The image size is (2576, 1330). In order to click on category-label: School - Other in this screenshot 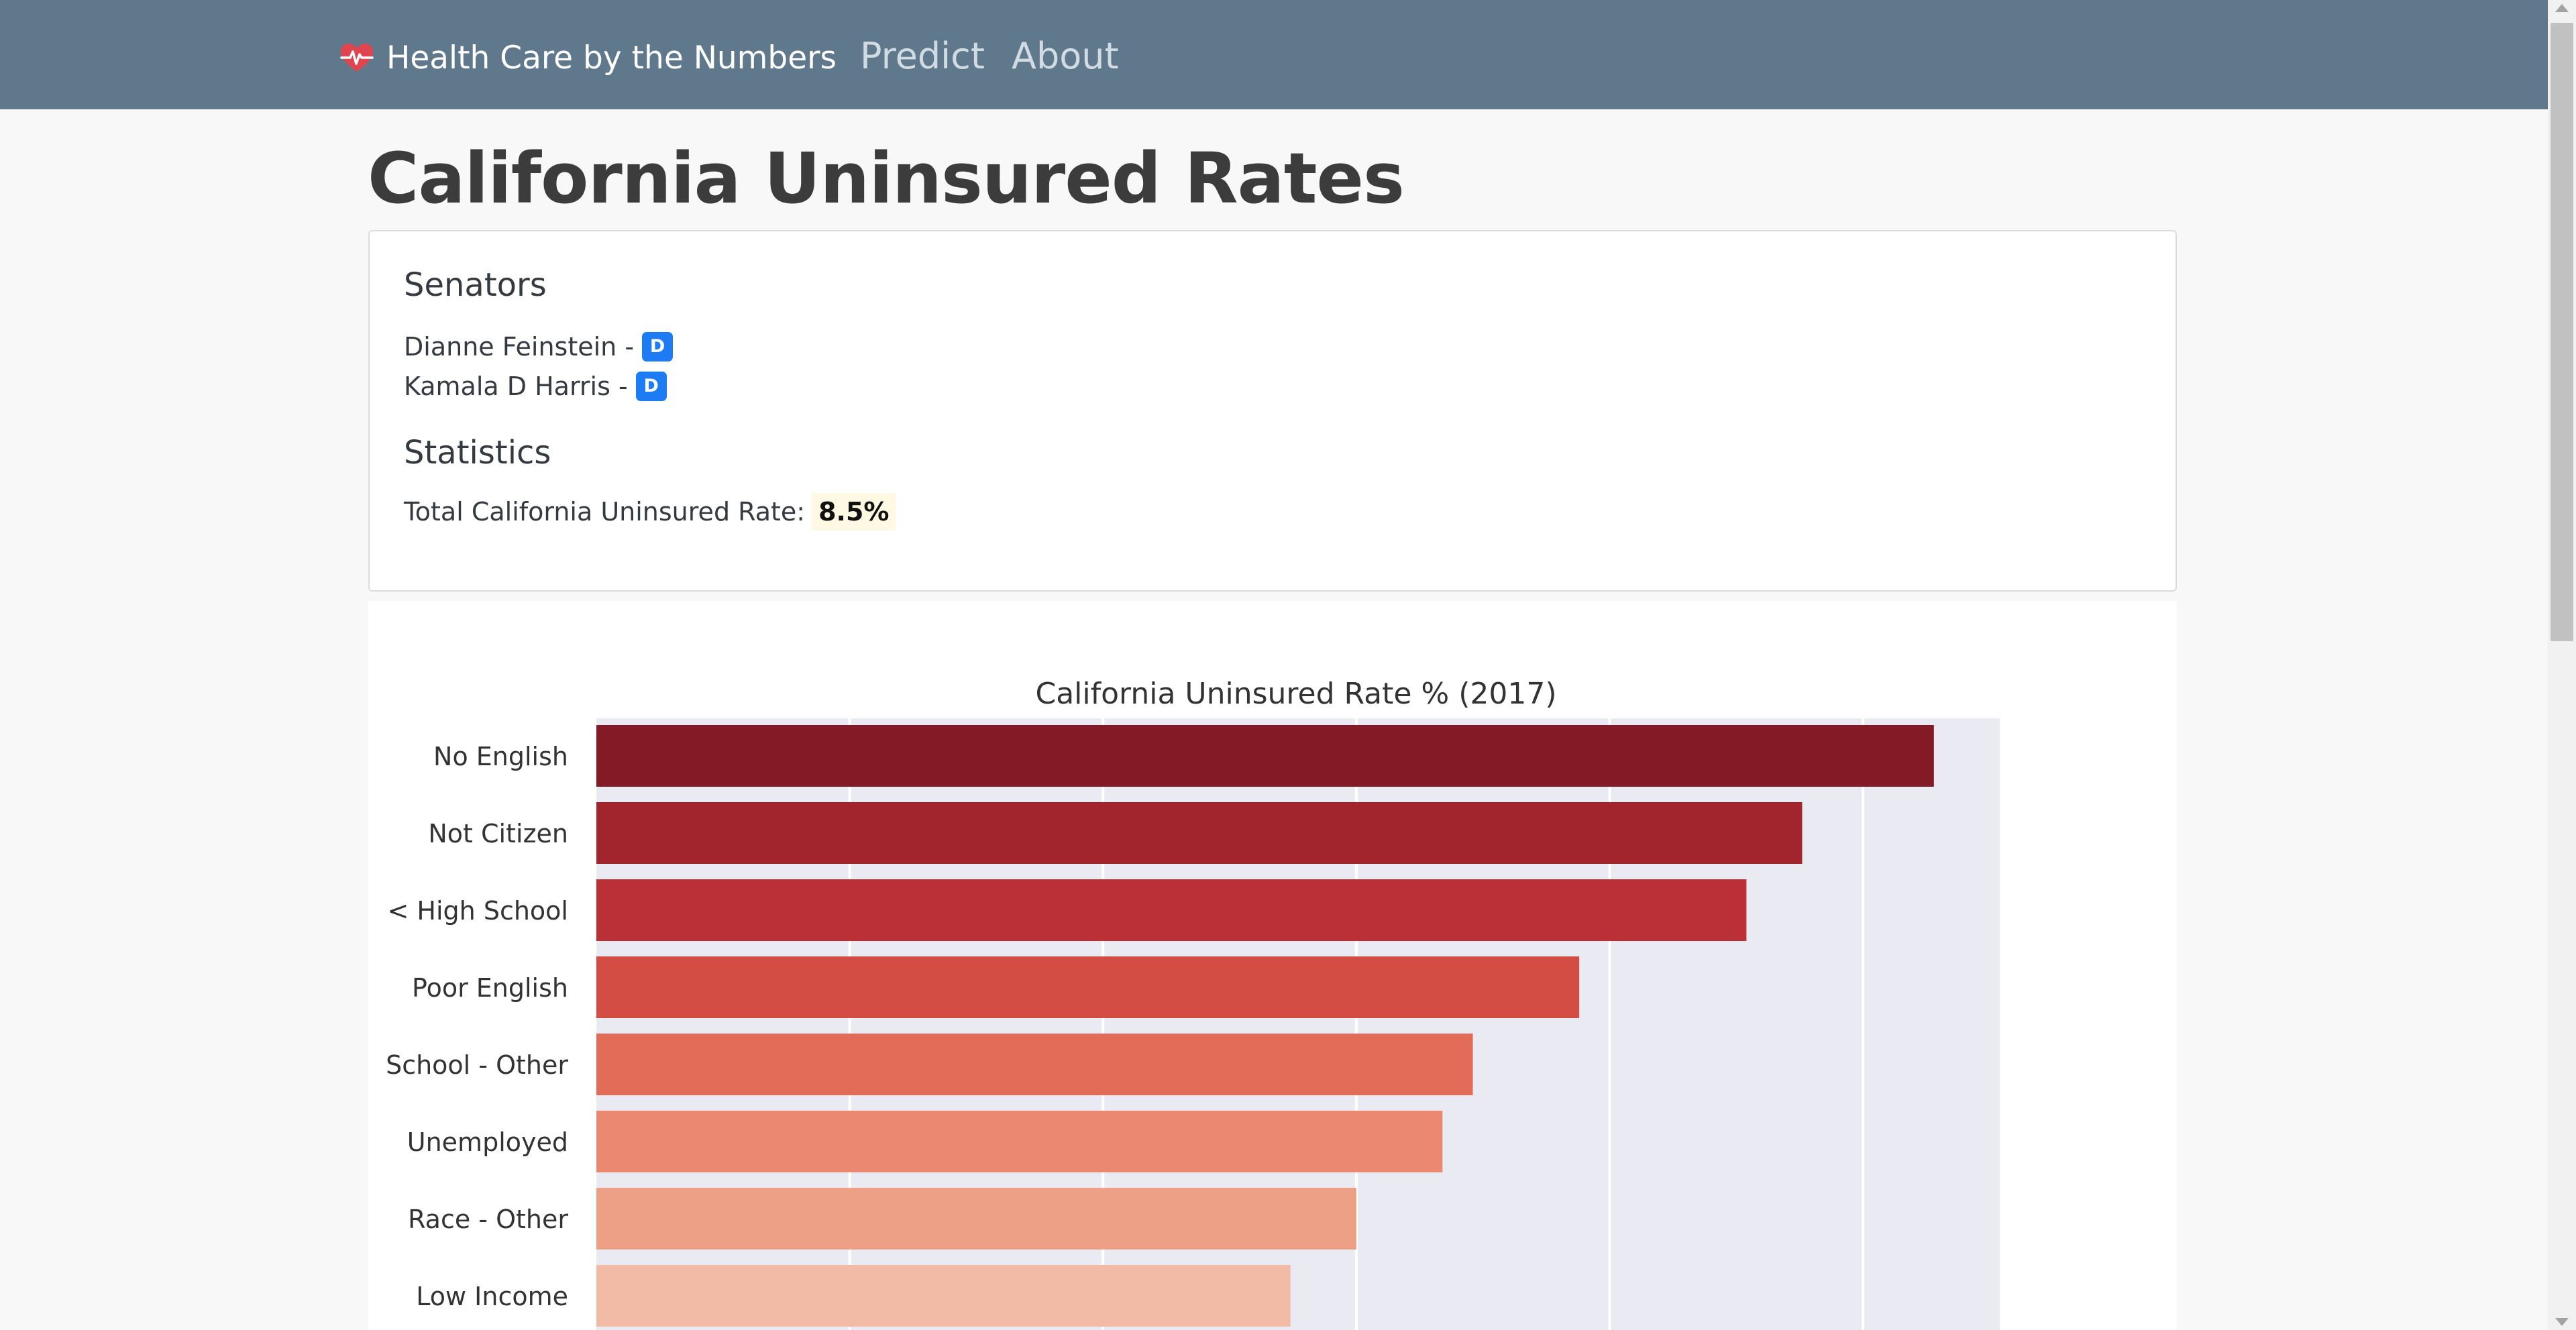, I will do `click(477, 1065)`.